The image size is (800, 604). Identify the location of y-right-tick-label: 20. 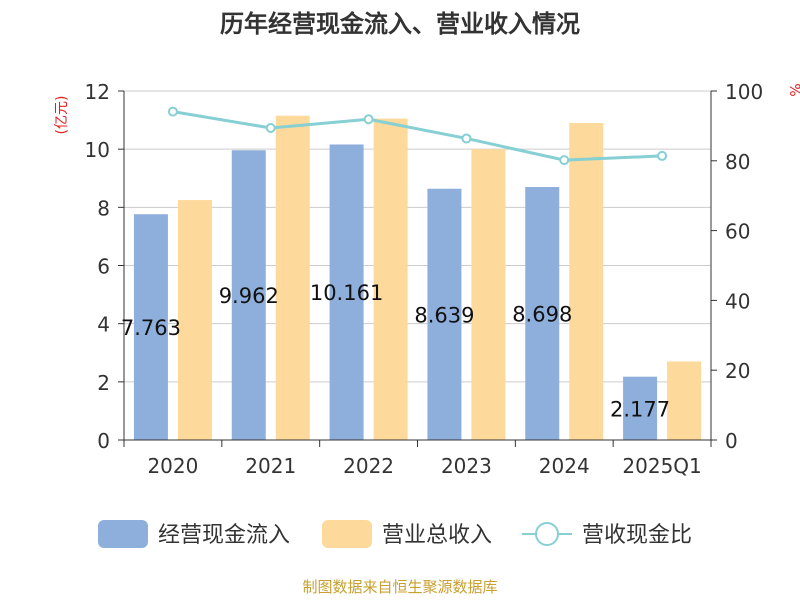
(737, 371).